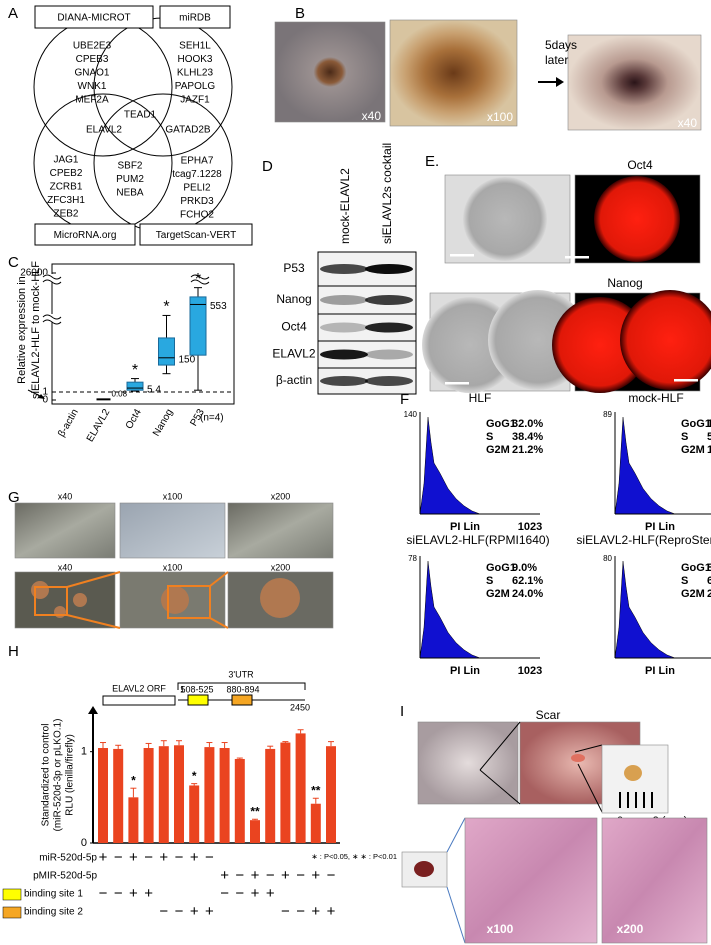 Image resolution: width=711 pixels, height=945 pixels. What do you see at coordinates (53, 912) in the screenshot?
I see `row-label: binding site 2` at bounding box center [53, 912].